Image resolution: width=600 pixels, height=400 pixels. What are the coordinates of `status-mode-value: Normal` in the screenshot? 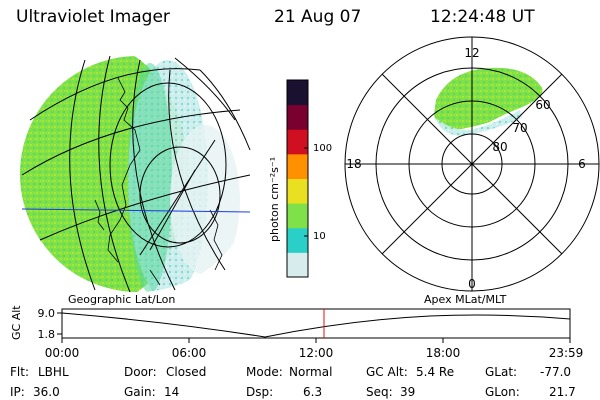 It's located at (310, 372).